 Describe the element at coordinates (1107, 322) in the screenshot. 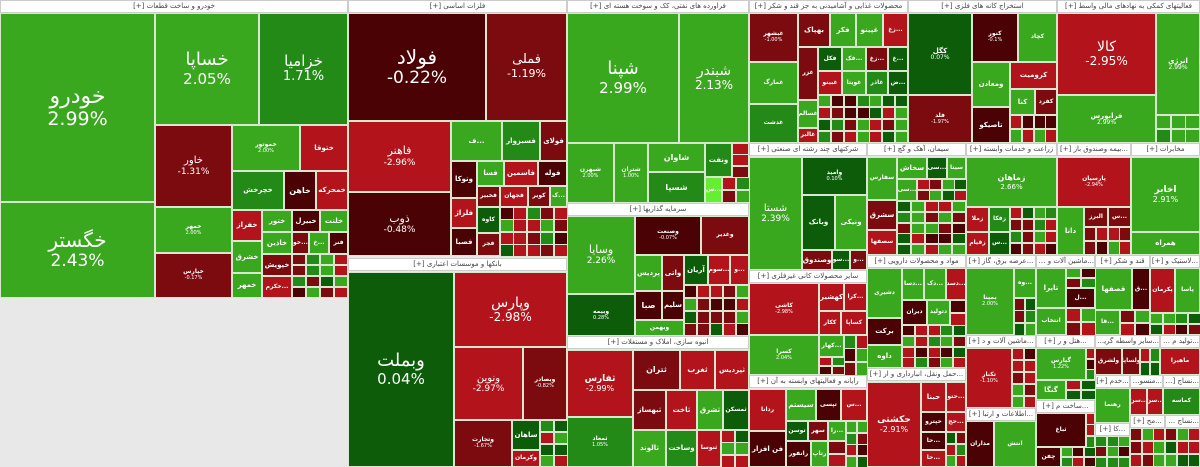

I see `stock-tile: ...قا` at that location.